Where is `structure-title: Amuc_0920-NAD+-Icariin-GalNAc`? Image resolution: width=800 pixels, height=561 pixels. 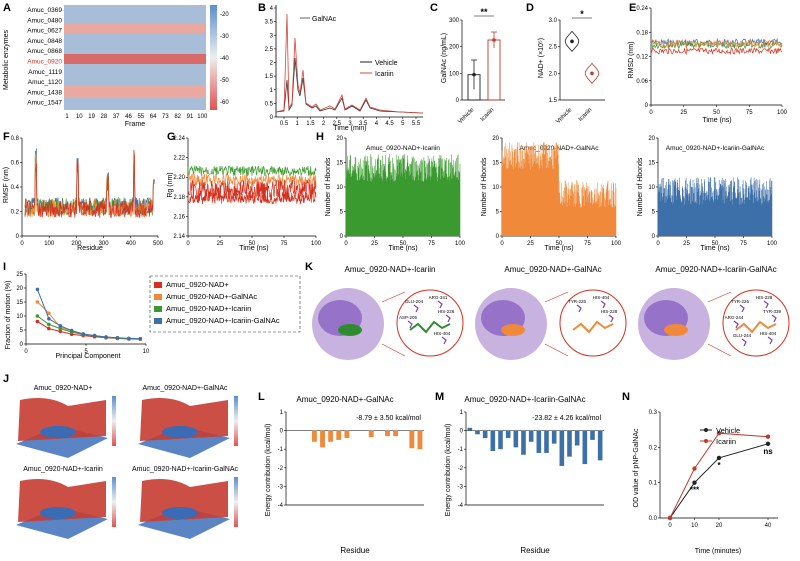
structure-title: Amuc_0920-NAD+-Icariin-GalNAc is located at coordinates (715, 269).